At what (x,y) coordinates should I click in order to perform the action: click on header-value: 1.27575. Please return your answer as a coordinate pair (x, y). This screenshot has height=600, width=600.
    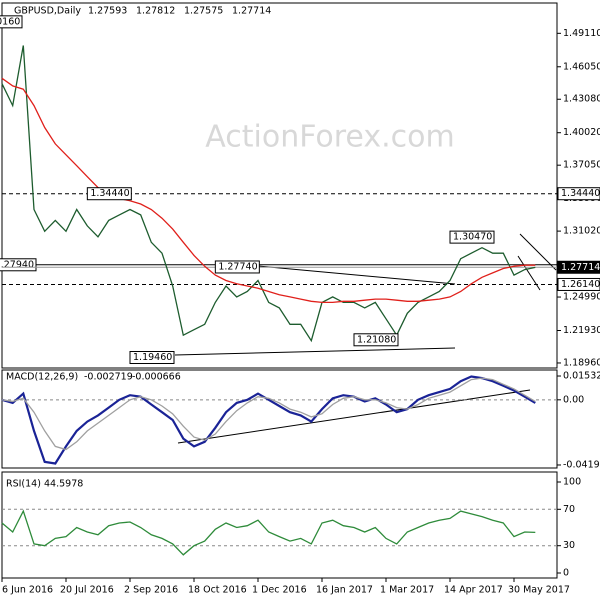
    Looking at the image, I should click on (203, 11).